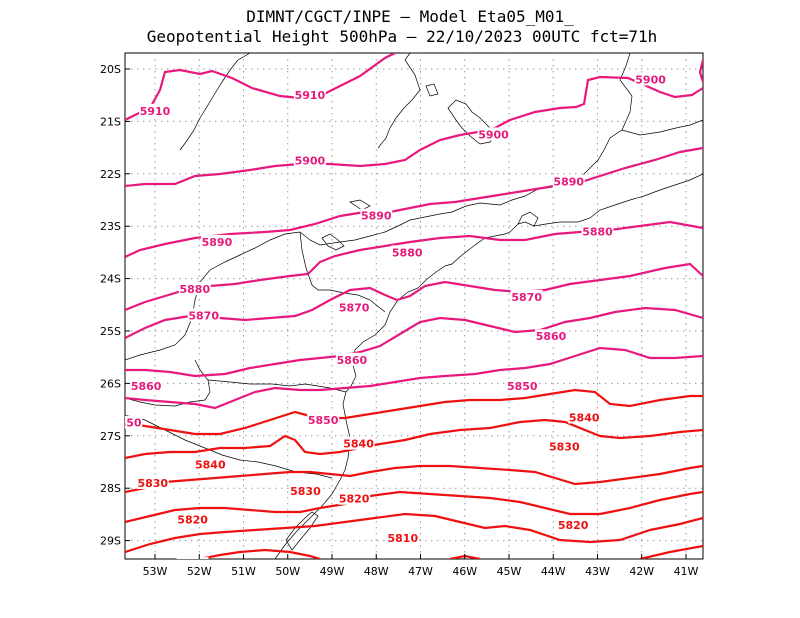  I want to click on es-mg-border, so click(501, 182).